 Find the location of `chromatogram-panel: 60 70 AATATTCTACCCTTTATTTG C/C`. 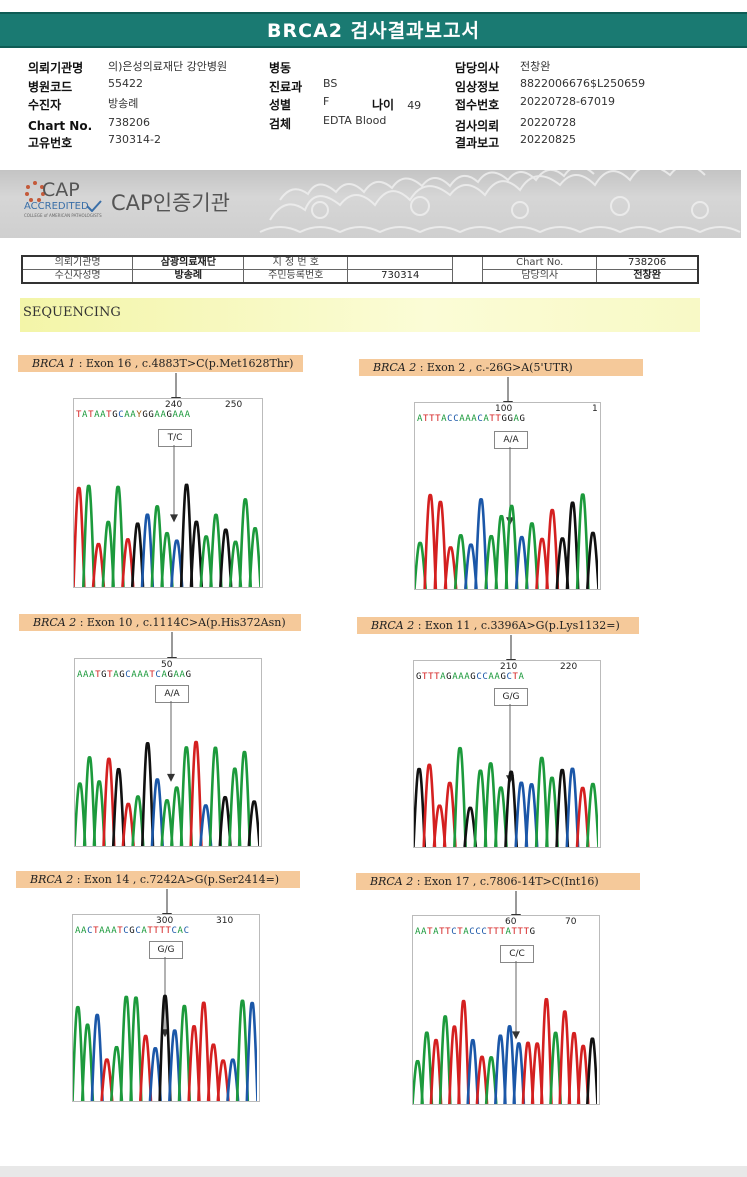

chromatogram-panel: 60 70 AATATTCTACCCTTTATTTG C/C is located at coordinates (506, 1010).